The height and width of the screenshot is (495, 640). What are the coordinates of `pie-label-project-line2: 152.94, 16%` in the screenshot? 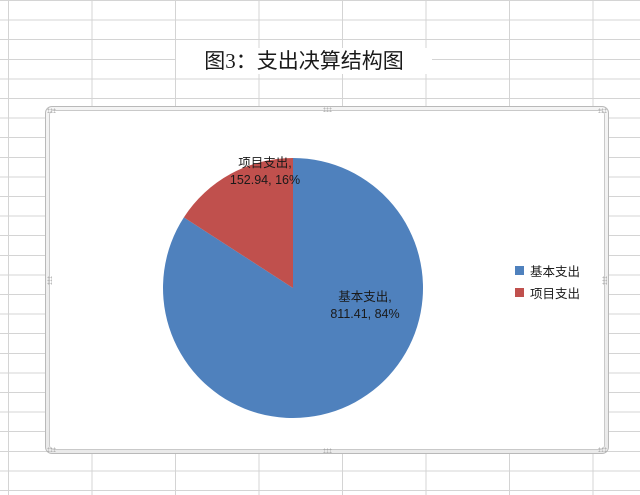 It's located at (265, 180).